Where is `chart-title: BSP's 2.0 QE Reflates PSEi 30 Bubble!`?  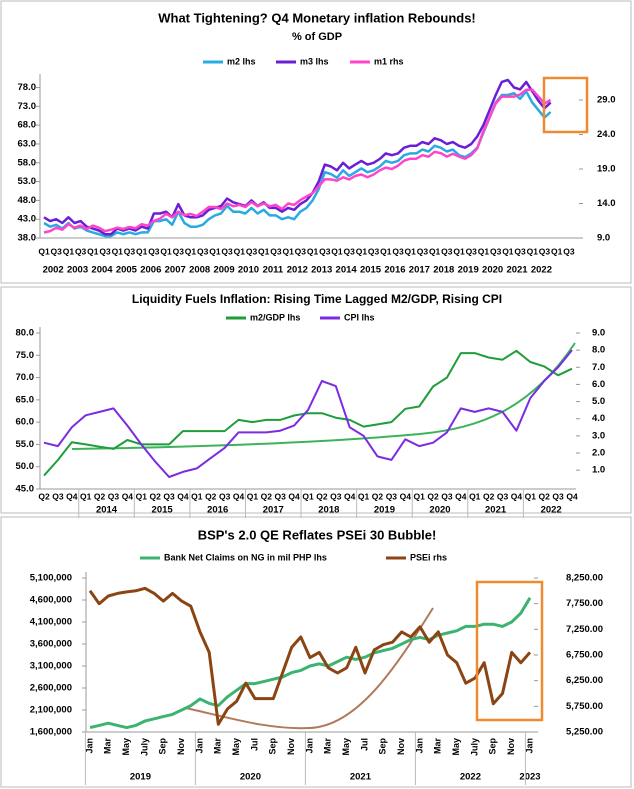
chart-title: BSP's 2.0 QE Reflates PSEi 30 Bubble! is located at coordinates (317, 534).